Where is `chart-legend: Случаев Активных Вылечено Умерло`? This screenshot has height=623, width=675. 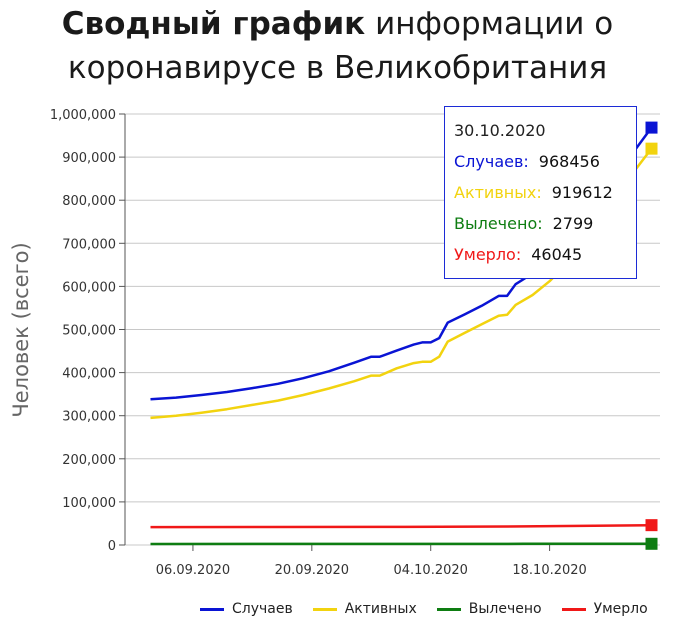 chart-legend: Случаев Активных Вылечено Умерло is located at coordinates (424, 609).